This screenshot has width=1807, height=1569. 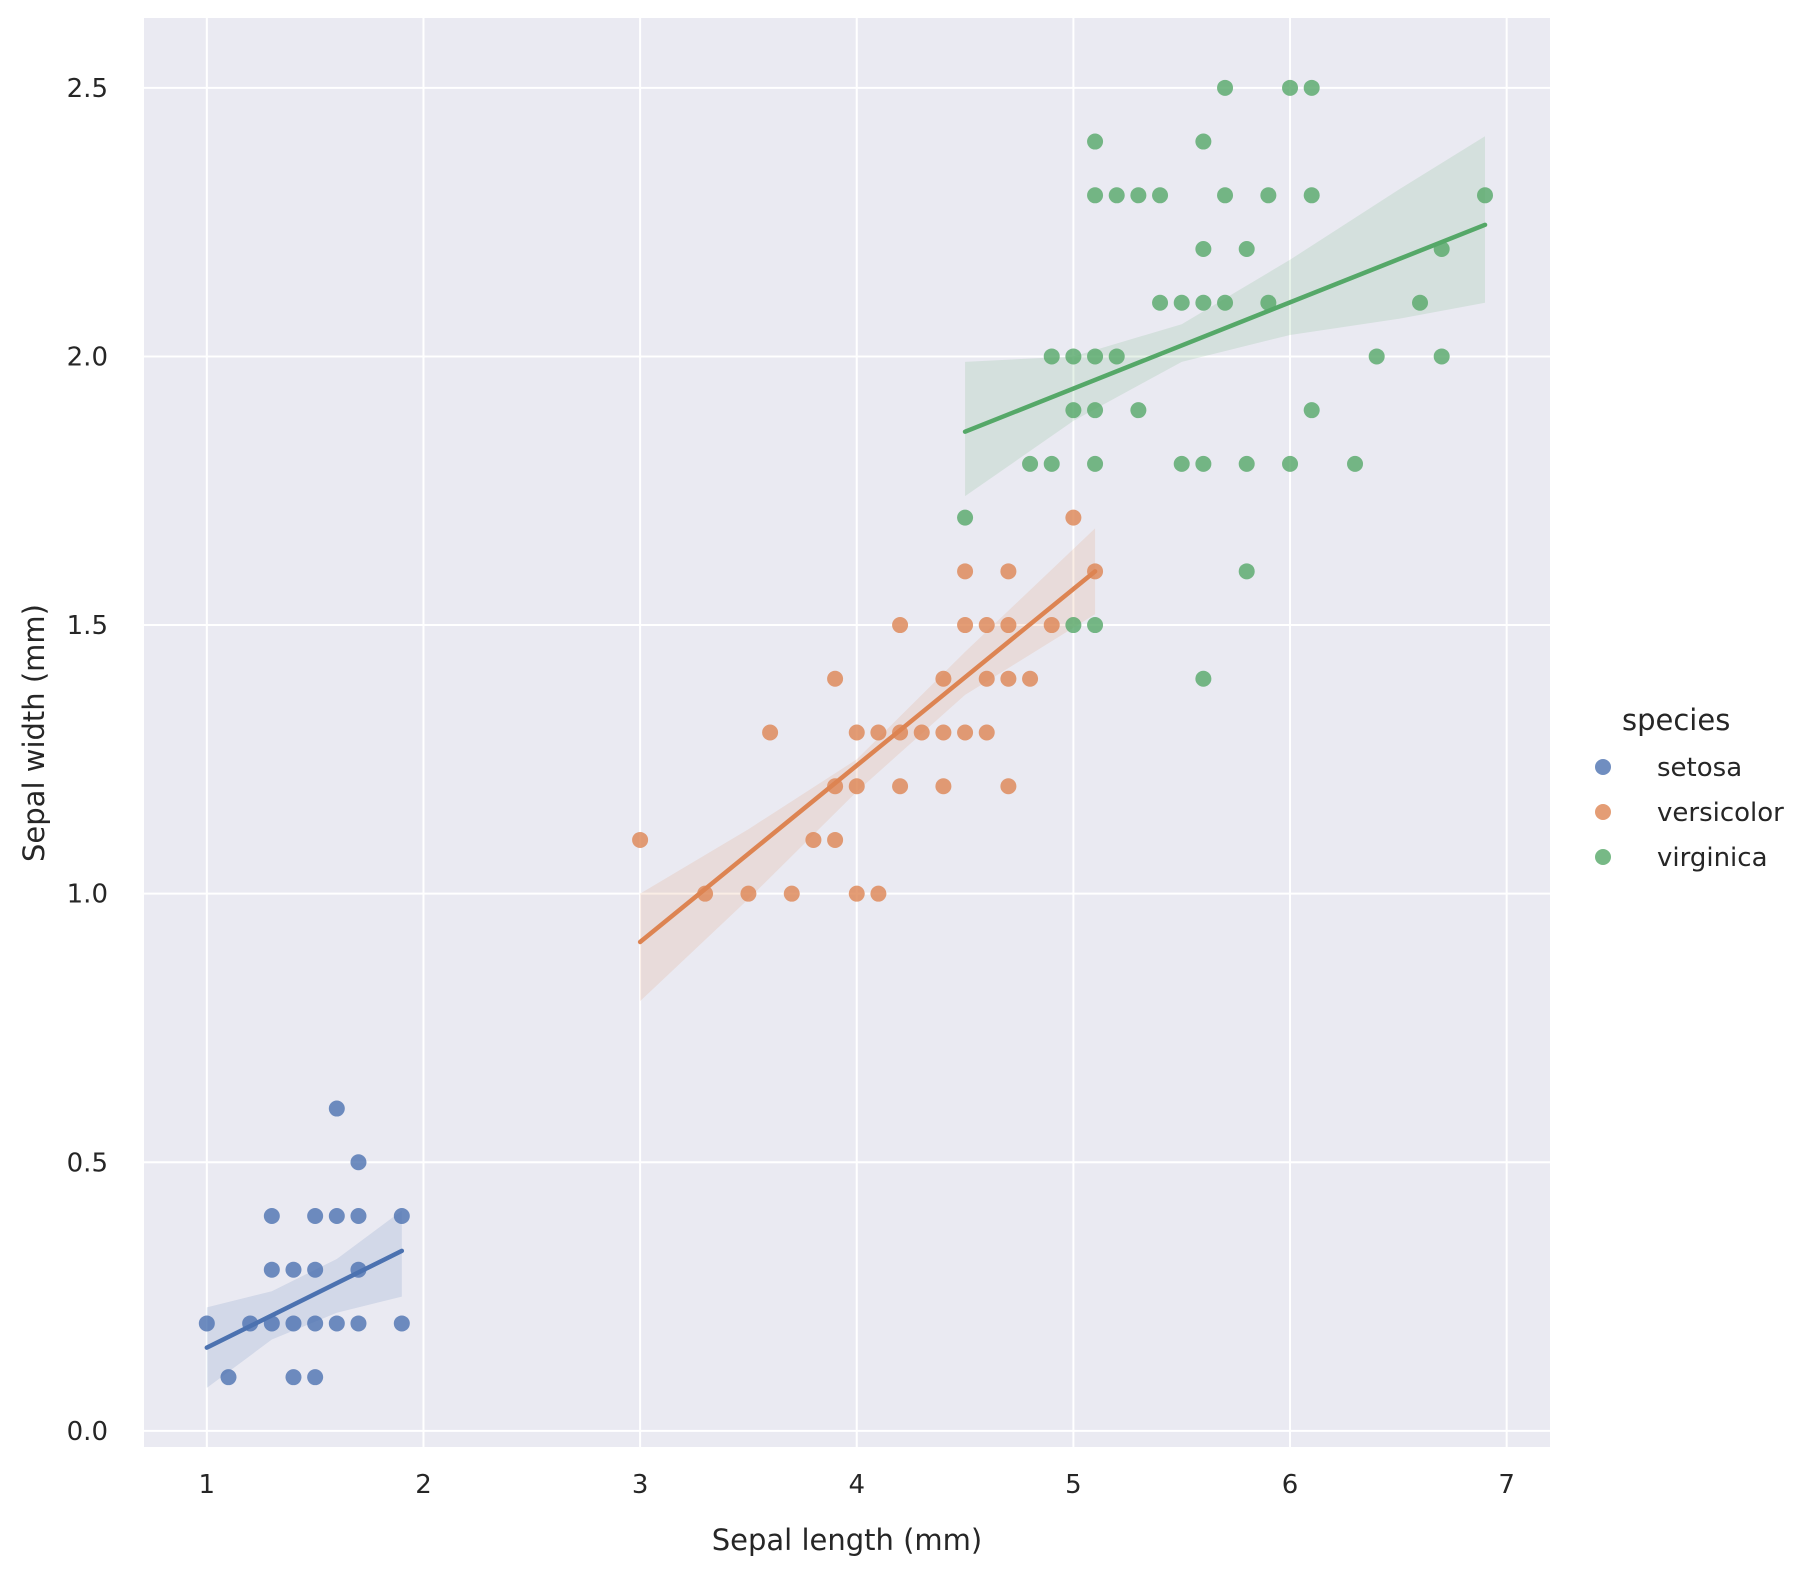 I want to click on x-tick-label: 5, so click(x=1073, y=1485).